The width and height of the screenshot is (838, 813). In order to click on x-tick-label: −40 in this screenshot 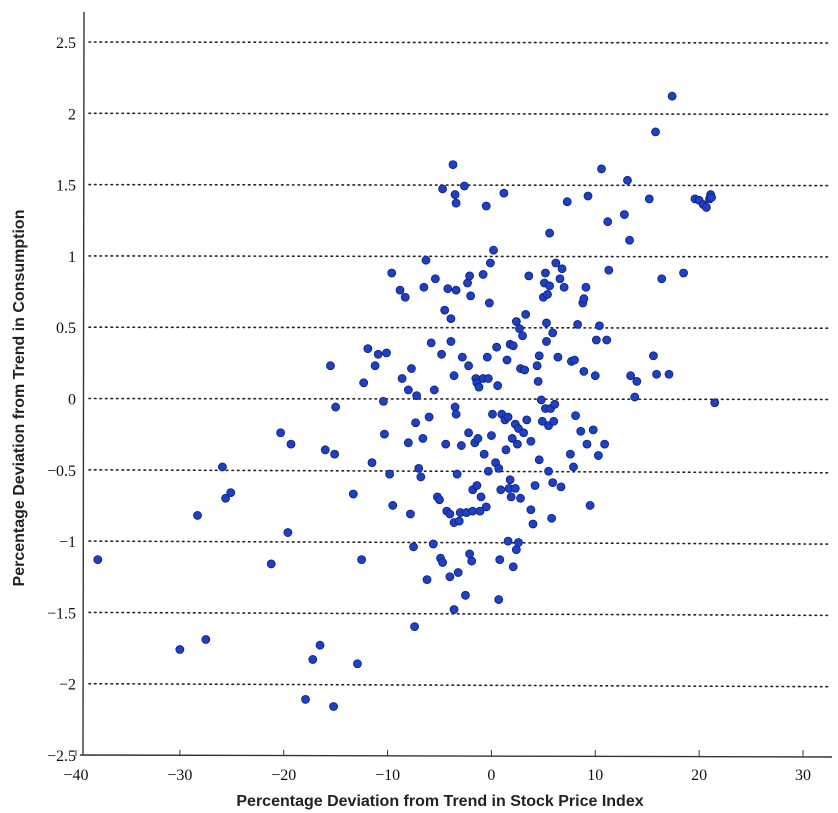, I will do `click(75, 775)`.